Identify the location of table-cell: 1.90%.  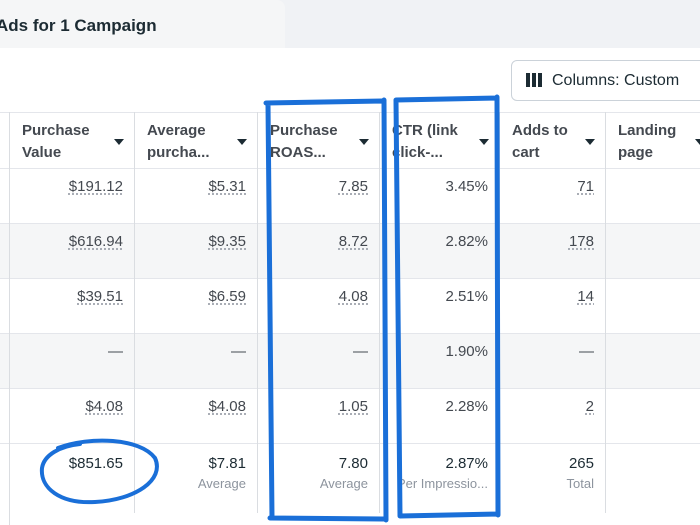
(440, 360).